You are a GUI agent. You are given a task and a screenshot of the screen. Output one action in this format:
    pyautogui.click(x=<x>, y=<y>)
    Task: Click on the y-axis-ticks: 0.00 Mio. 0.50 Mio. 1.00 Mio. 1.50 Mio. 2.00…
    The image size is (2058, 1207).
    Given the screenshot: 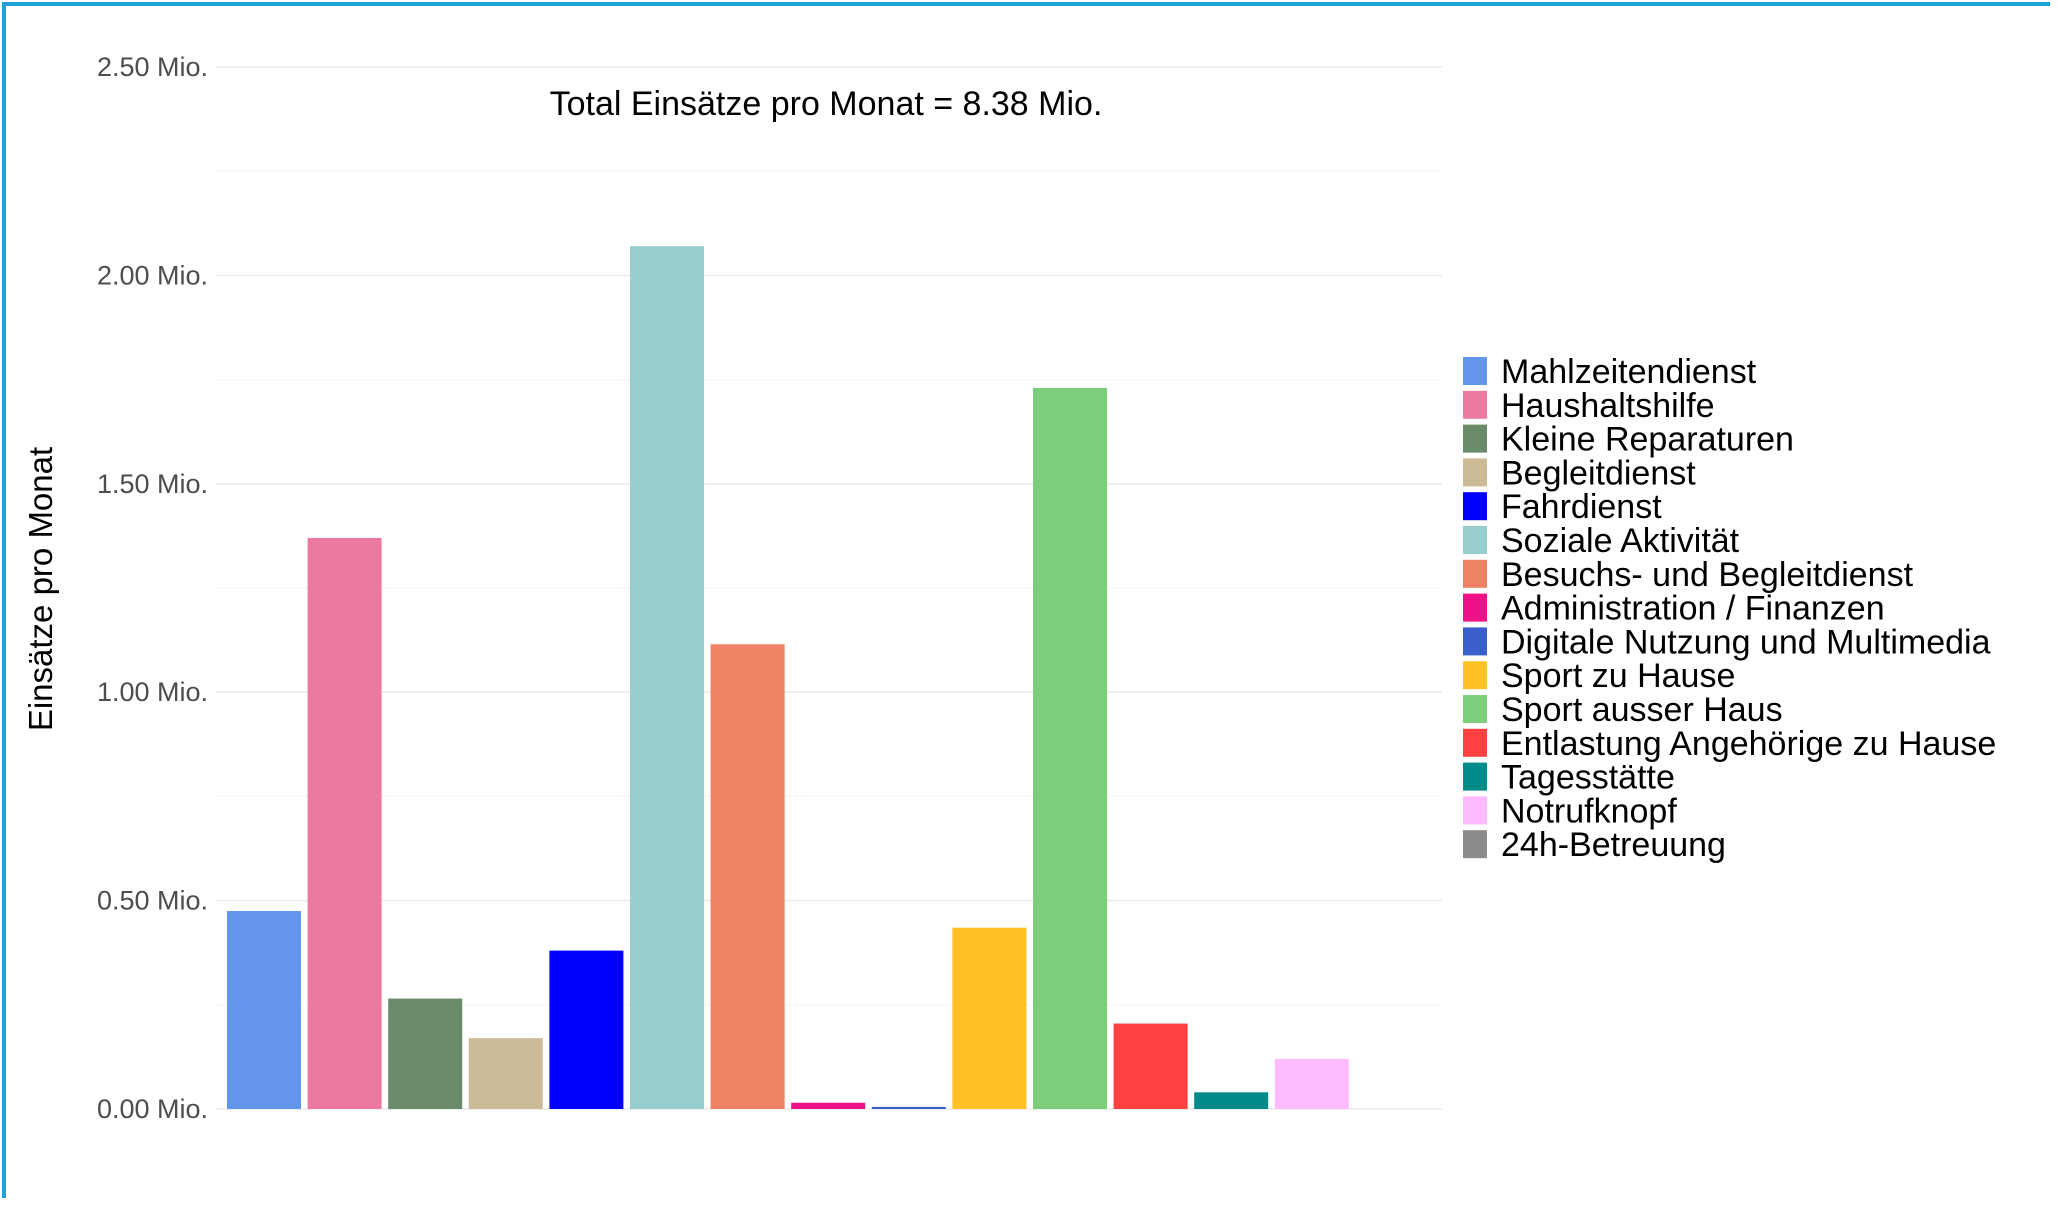 What is the action you would take?
    pyautogui.click(x=152, y=588)
    